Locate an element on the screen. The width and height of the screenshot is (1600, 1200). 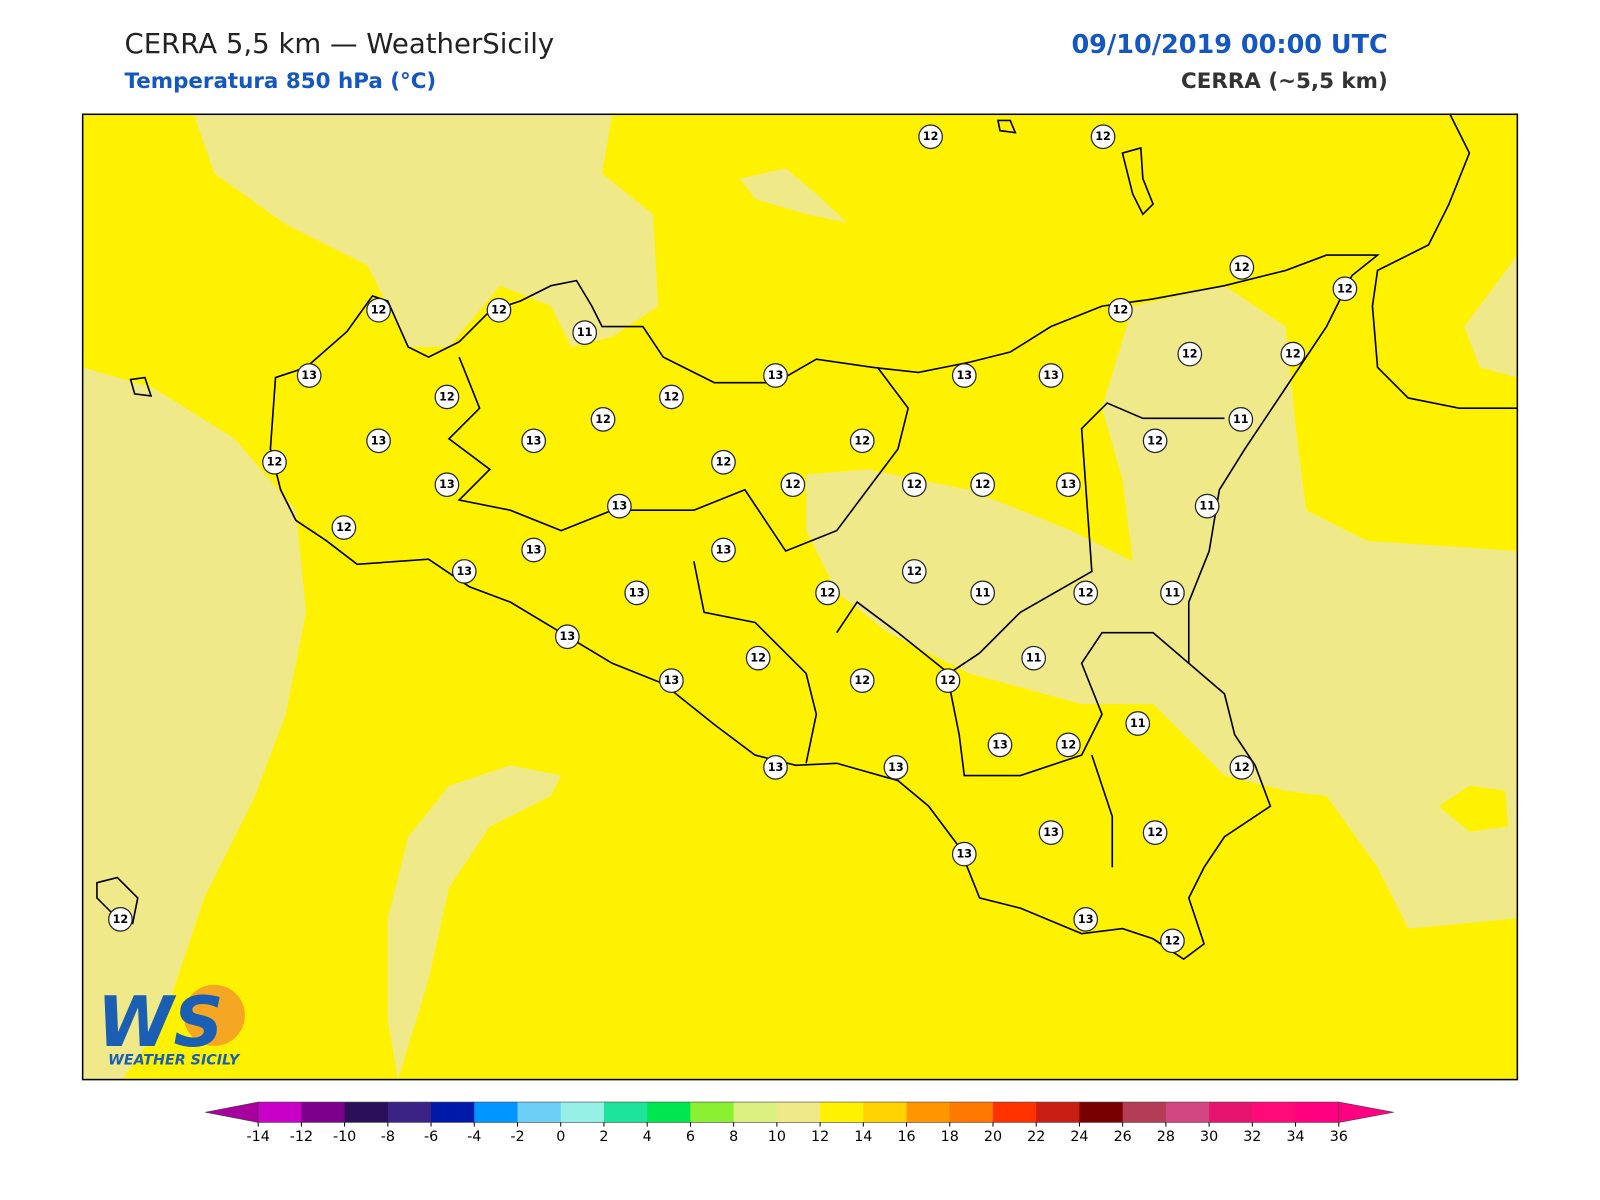
colorbar-tick-label: 16 is located at coordinates (906, 1137).